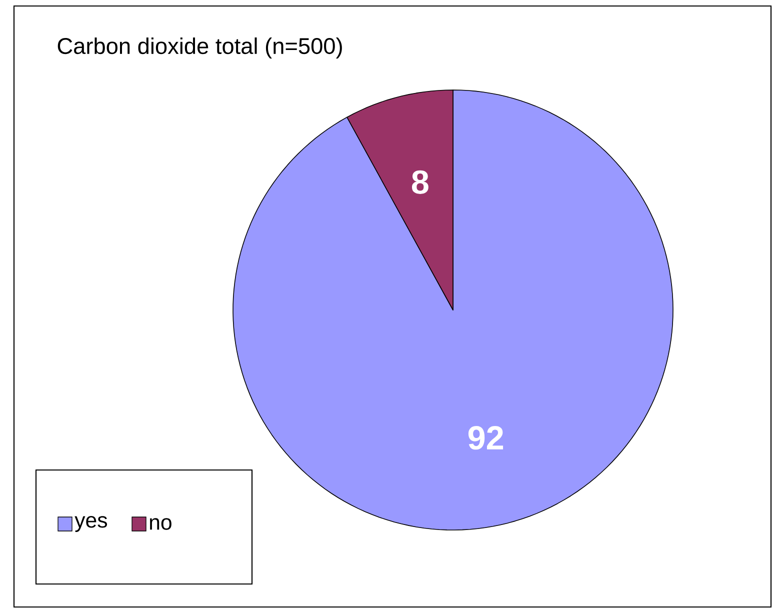  Describe the element at coordinates (486, 438) in the screenshot. I see `data-label: 92` at that location.